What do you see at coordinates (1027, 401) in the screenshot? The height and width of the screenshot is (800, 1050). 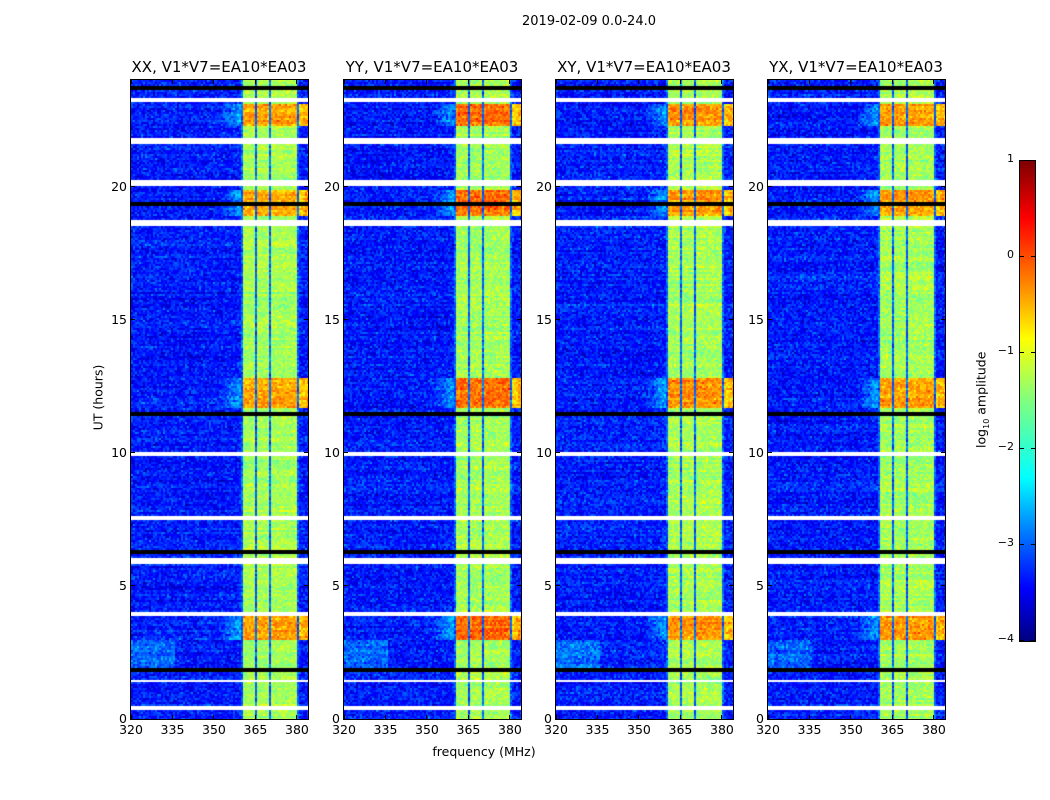 I see `colorbar` at bounding box center [1027, 401].